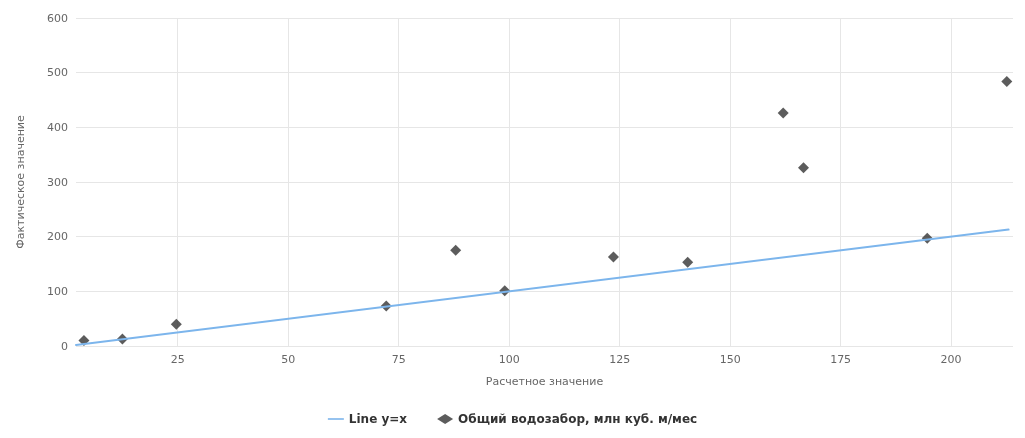 The width and height of the screenshot is (1025, 438). What do you see at coordinates (578, 419) in the screenshot?
I see `legend-label: Общий водозабор, млн куб. м/мес` at bounding box center [578, 419].